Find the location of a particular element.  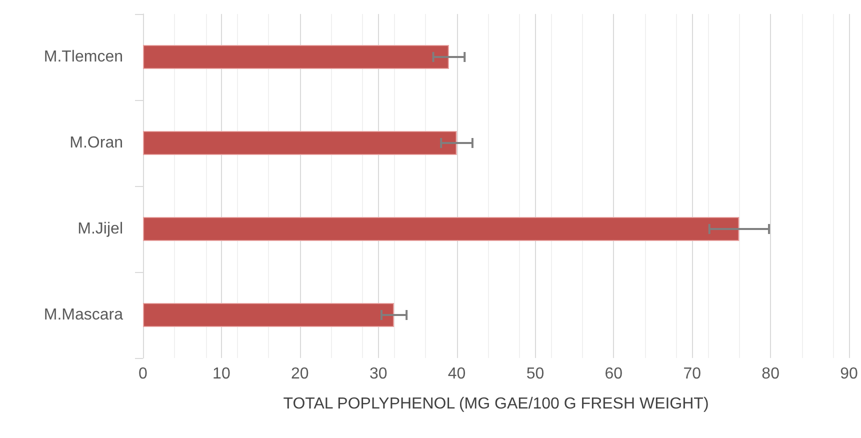

x-tick-label: 40 is located at coordinates (457, 374).